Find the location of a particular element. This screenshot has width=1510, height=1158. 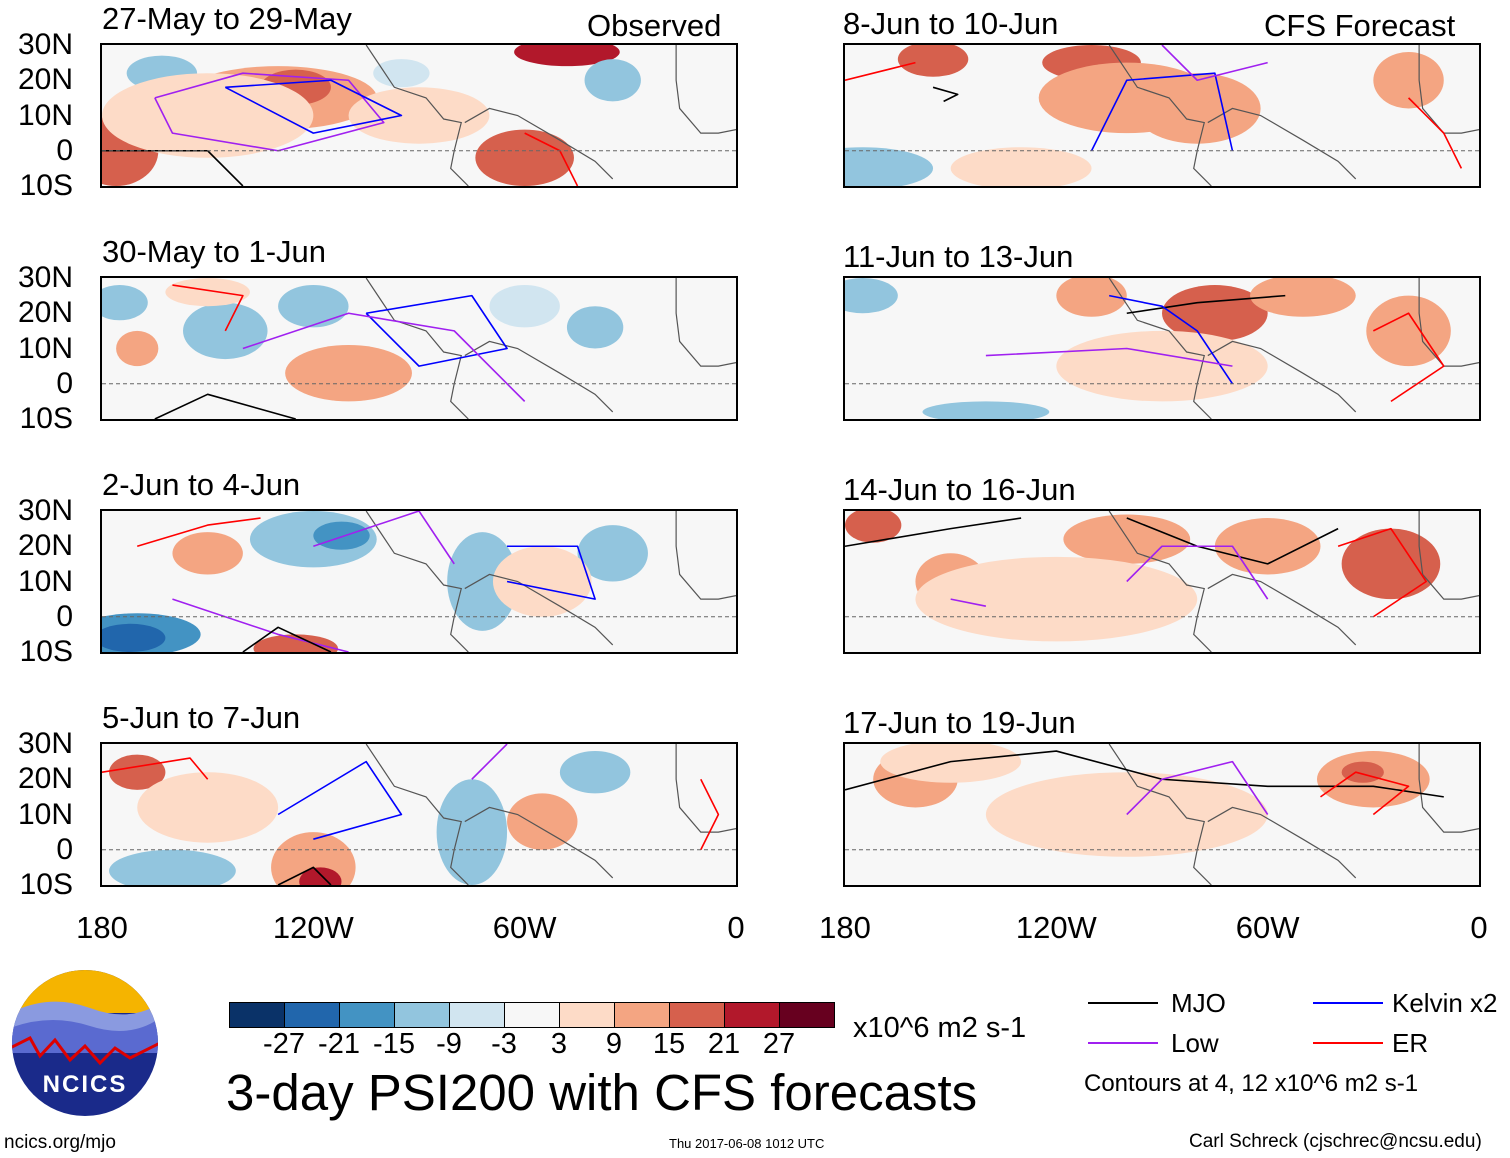

lon-tick-label: 180 is located at coordinates (845, 927).